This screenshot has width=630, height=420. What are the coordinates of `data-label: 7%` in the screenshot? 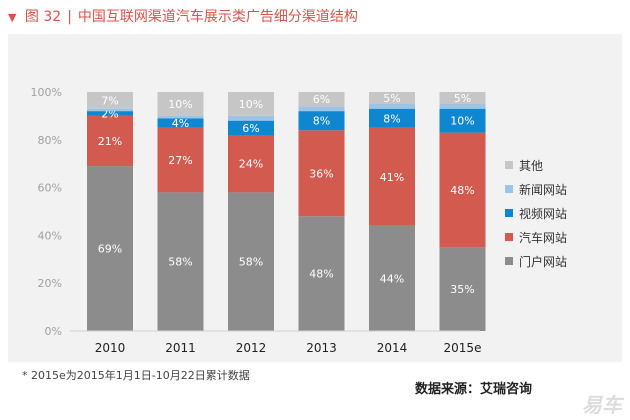 It's located at (109, 100).